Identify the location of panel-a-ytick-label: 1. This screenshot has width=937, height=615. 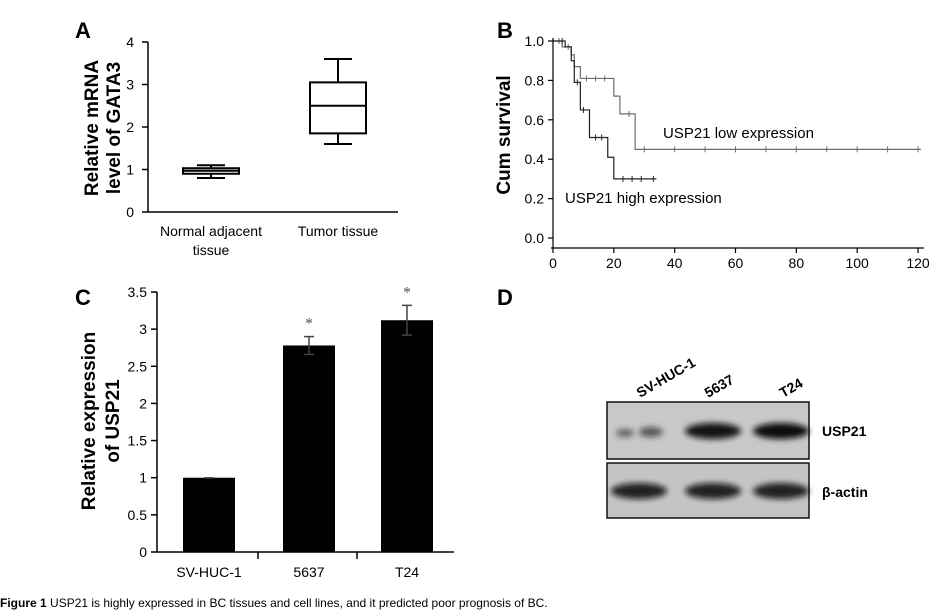
(130, 170).